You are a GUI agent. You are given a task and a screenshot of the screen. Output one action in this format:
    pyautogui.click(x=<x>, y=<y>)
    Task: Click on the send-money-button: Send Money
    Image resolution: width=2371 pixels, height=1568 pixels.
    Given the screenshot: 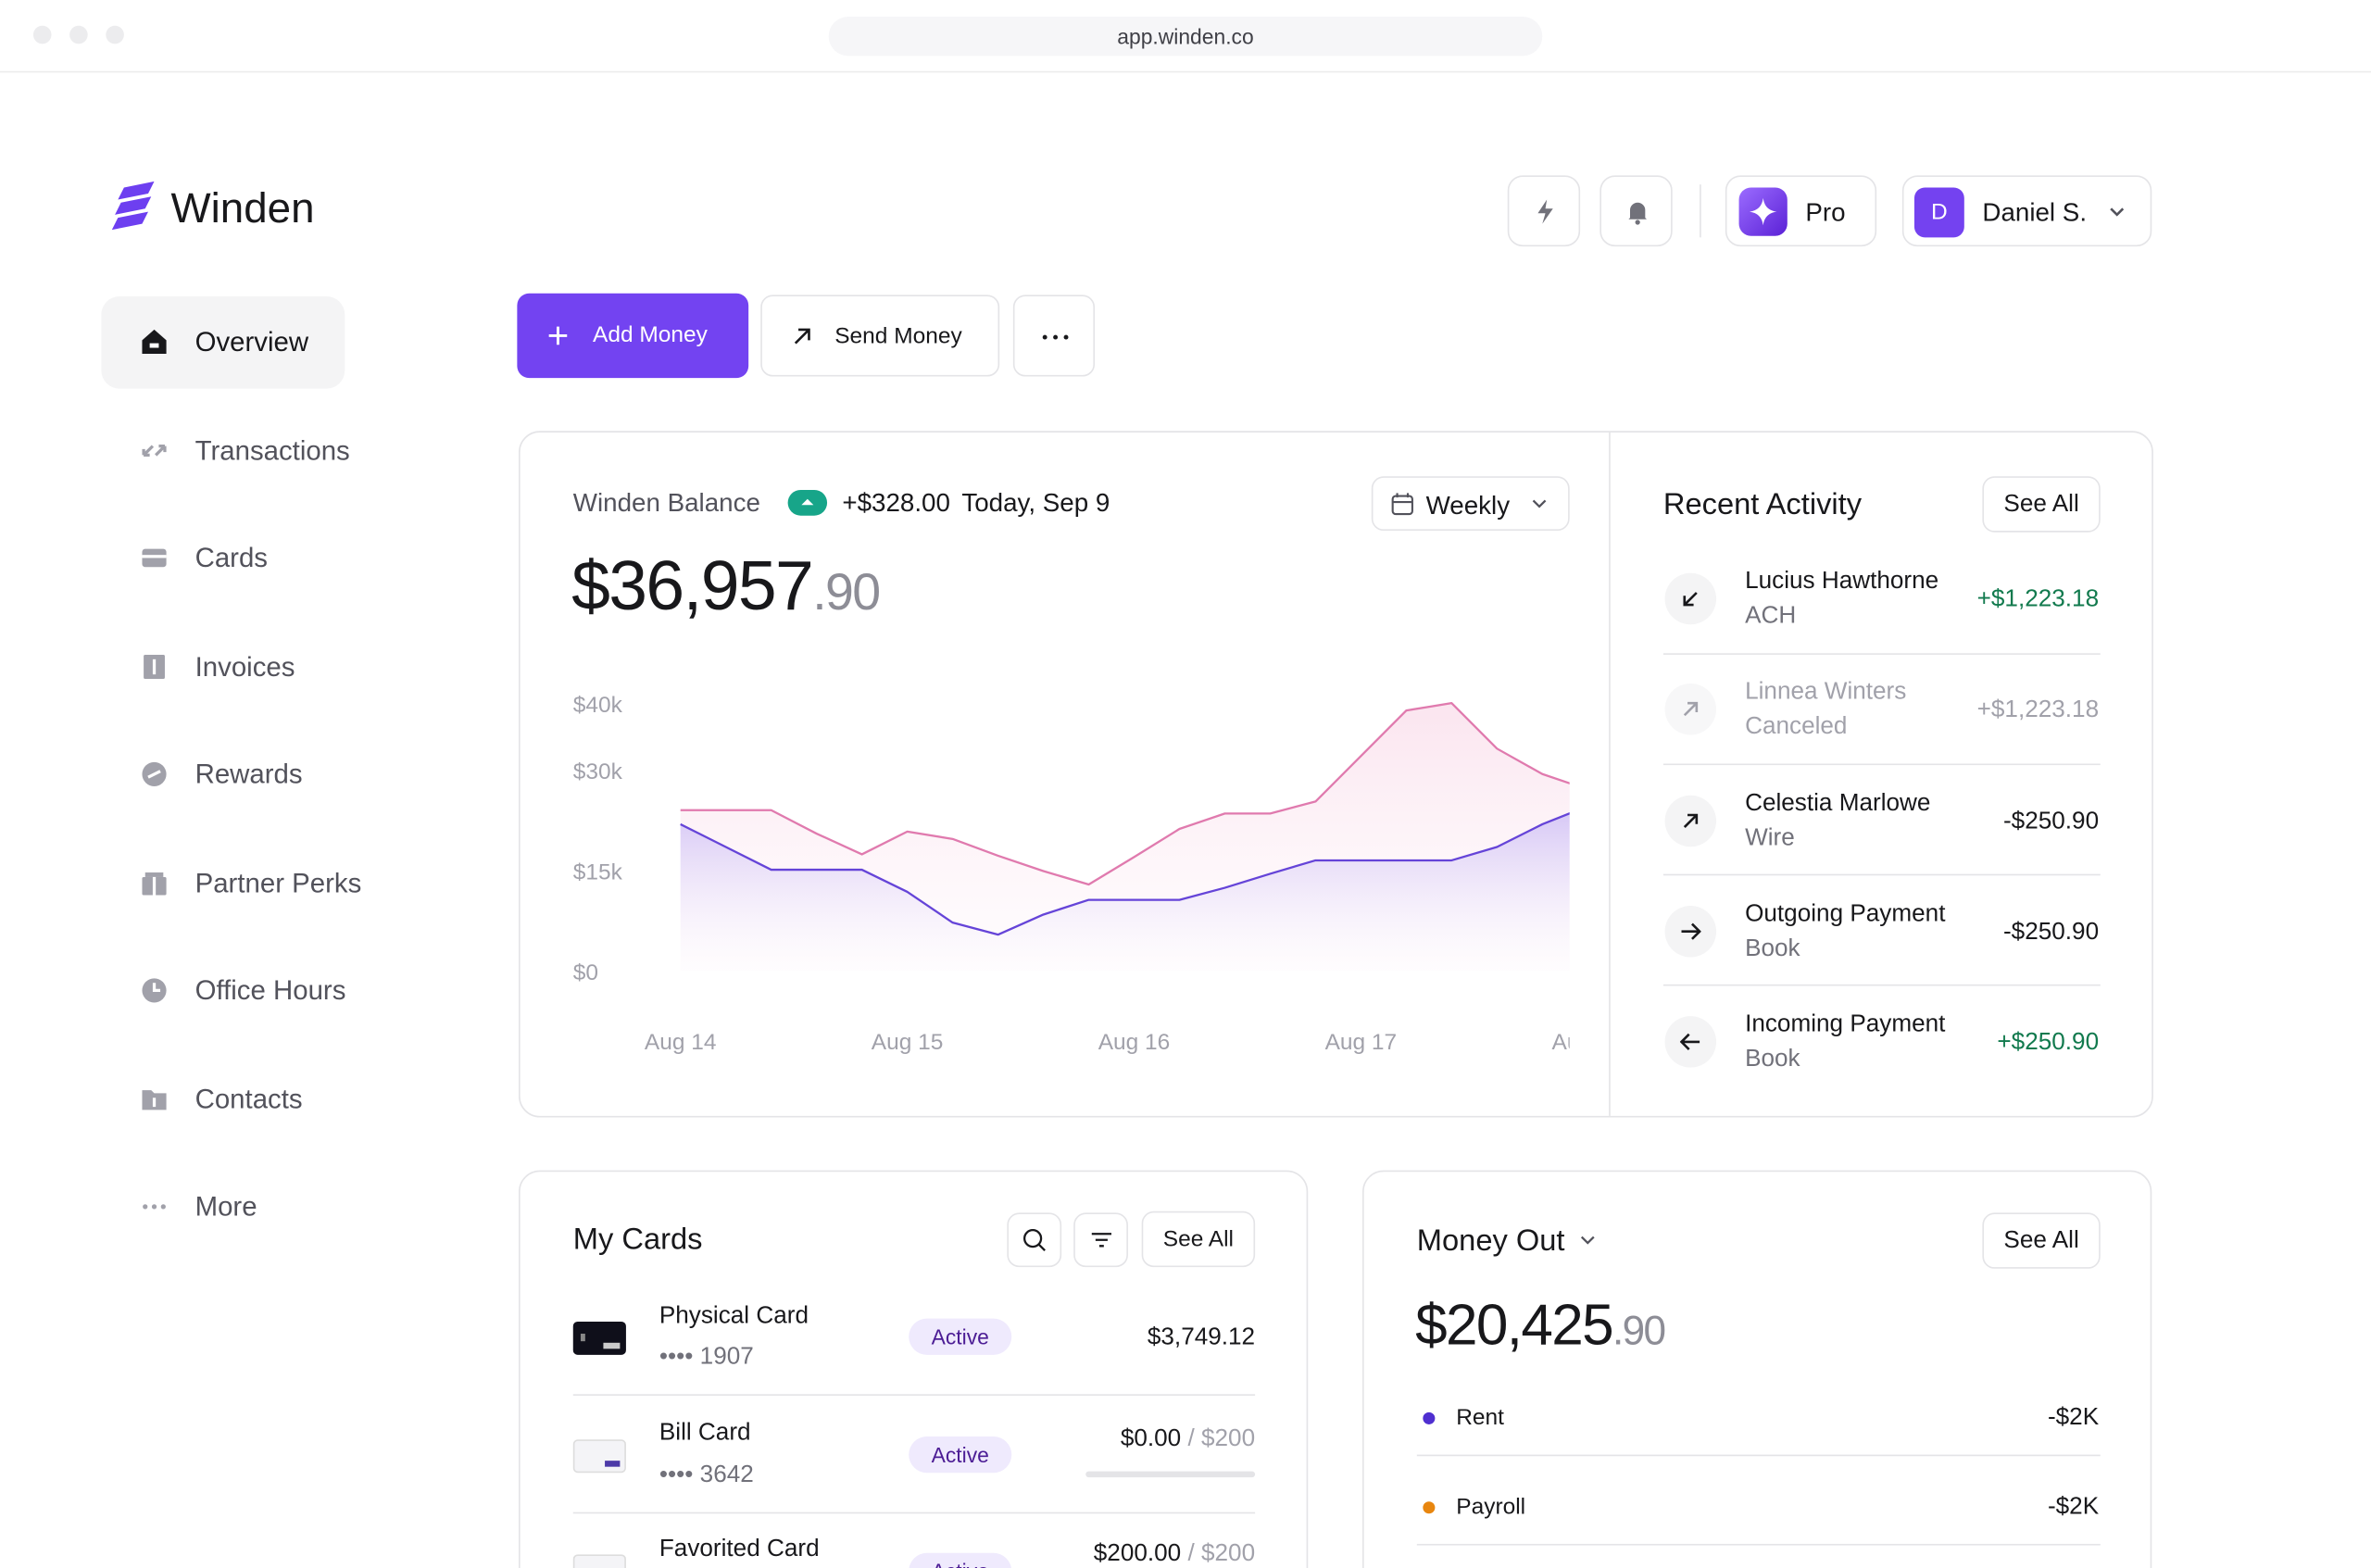 What is the action you would take?
    pyautogui.click(x=880, y=336)
    